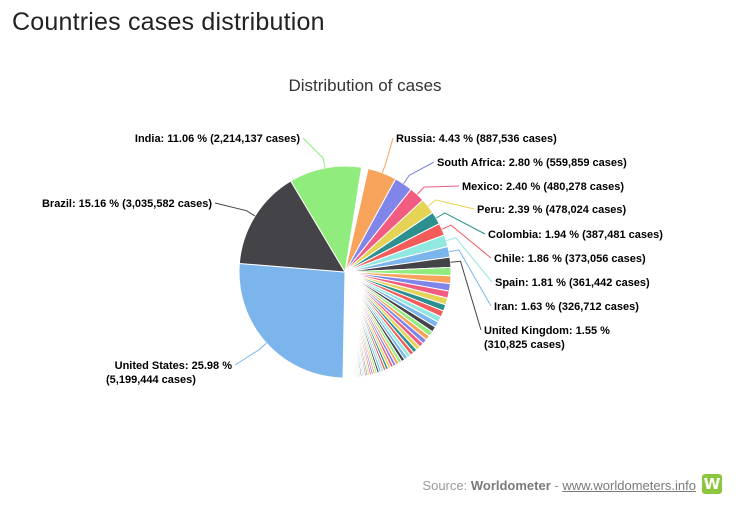  I want to click on slice-label-mexico: Mexico: 2.40 % (480,278 cases), so click(543, 187).